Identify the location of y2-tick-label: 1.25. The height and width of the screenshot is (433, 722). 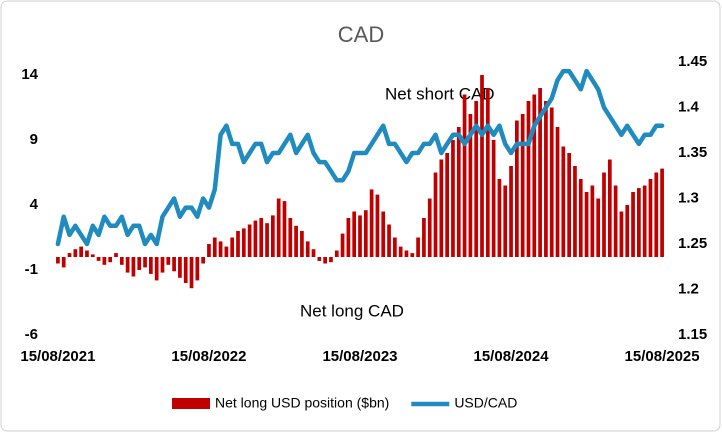
(692, 243).